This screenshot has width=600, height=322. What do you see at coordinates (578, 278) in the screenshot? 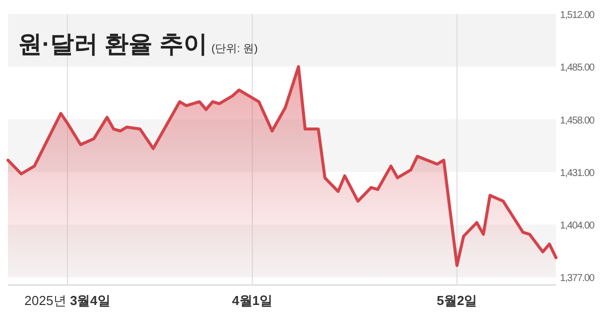
I see `y-tick-label: 1,377.00` at bounding box center [578, 278].